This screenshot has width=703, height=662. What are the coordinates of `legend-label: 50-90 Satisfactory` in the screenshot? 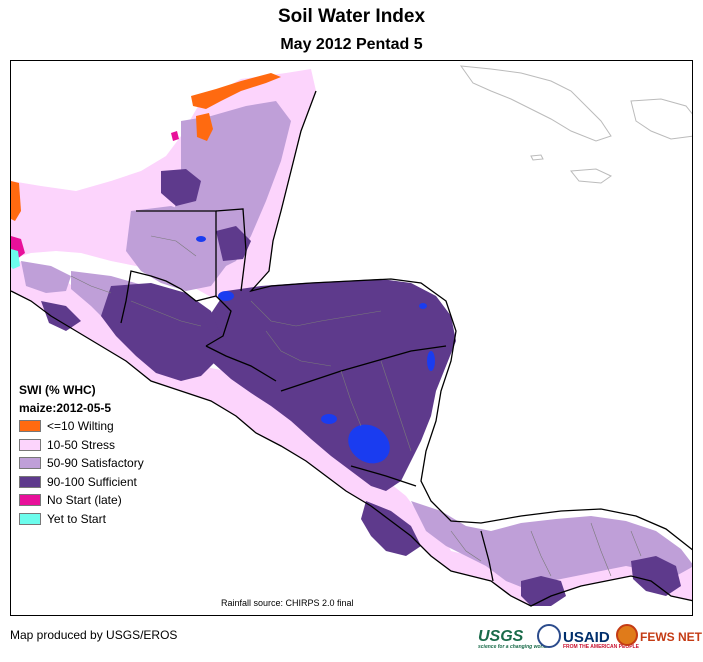 It's located at (95, 463).